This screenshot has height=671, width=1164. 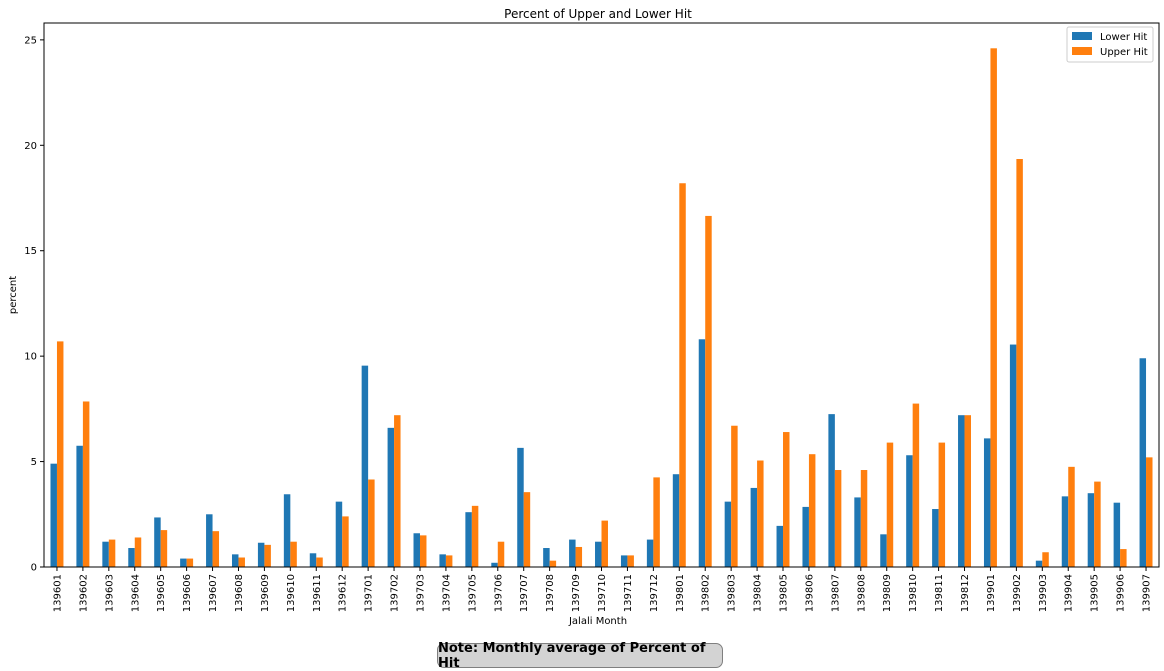 I want to click on x-tick-label: 139703, so click(x=420, y=593).